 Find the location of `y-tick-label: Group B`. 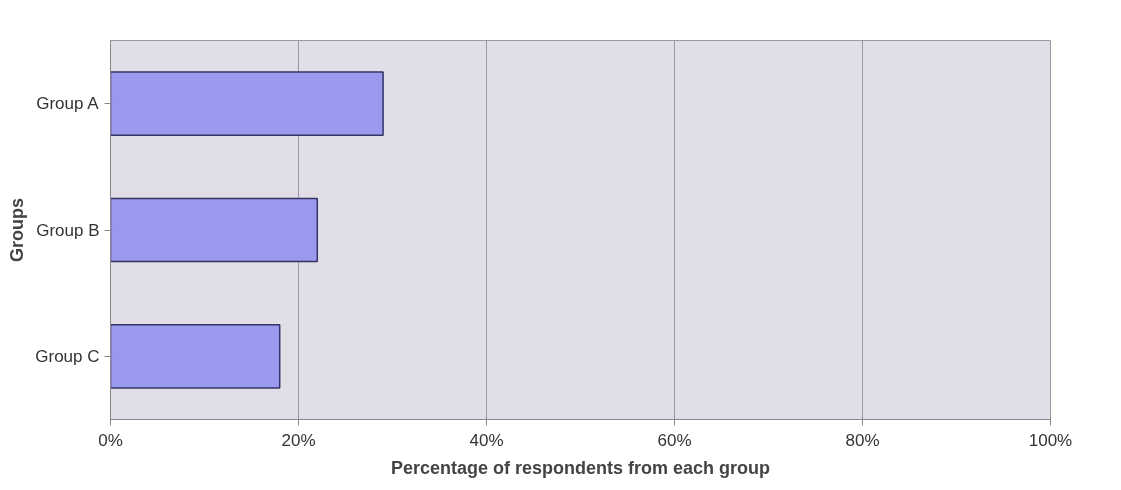

y-tick-label: Group B is located at coordinates (68, 230).